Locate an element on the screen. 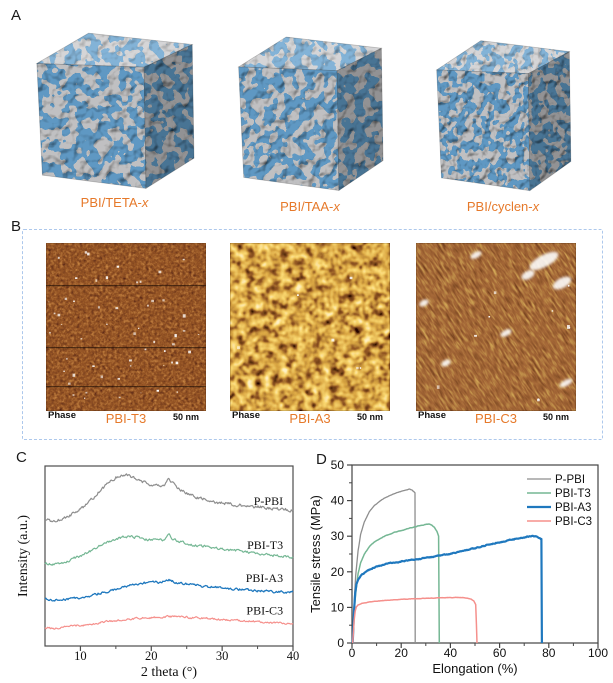 This screenshot has width=613, height=683. afm-group-a3: Phase PBI-A3 50 nm is located at coordinates (310, 335).